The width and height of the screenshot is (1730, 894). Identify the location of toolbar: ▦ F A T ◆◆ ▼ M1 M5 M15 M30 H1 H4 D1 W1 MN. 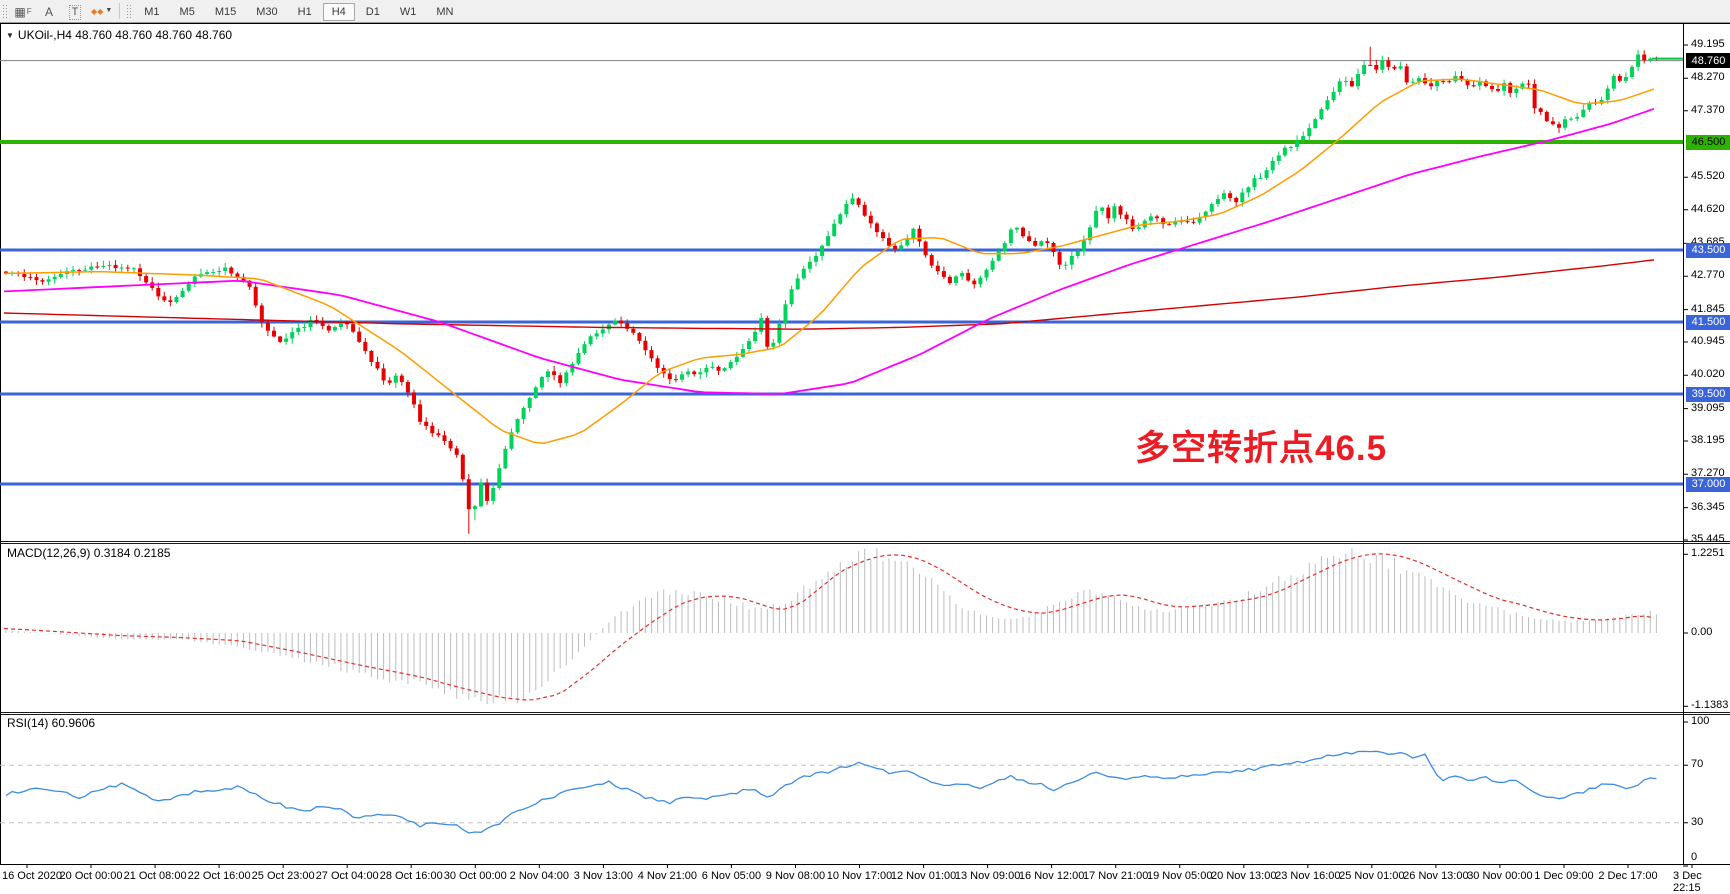
(865, 11).